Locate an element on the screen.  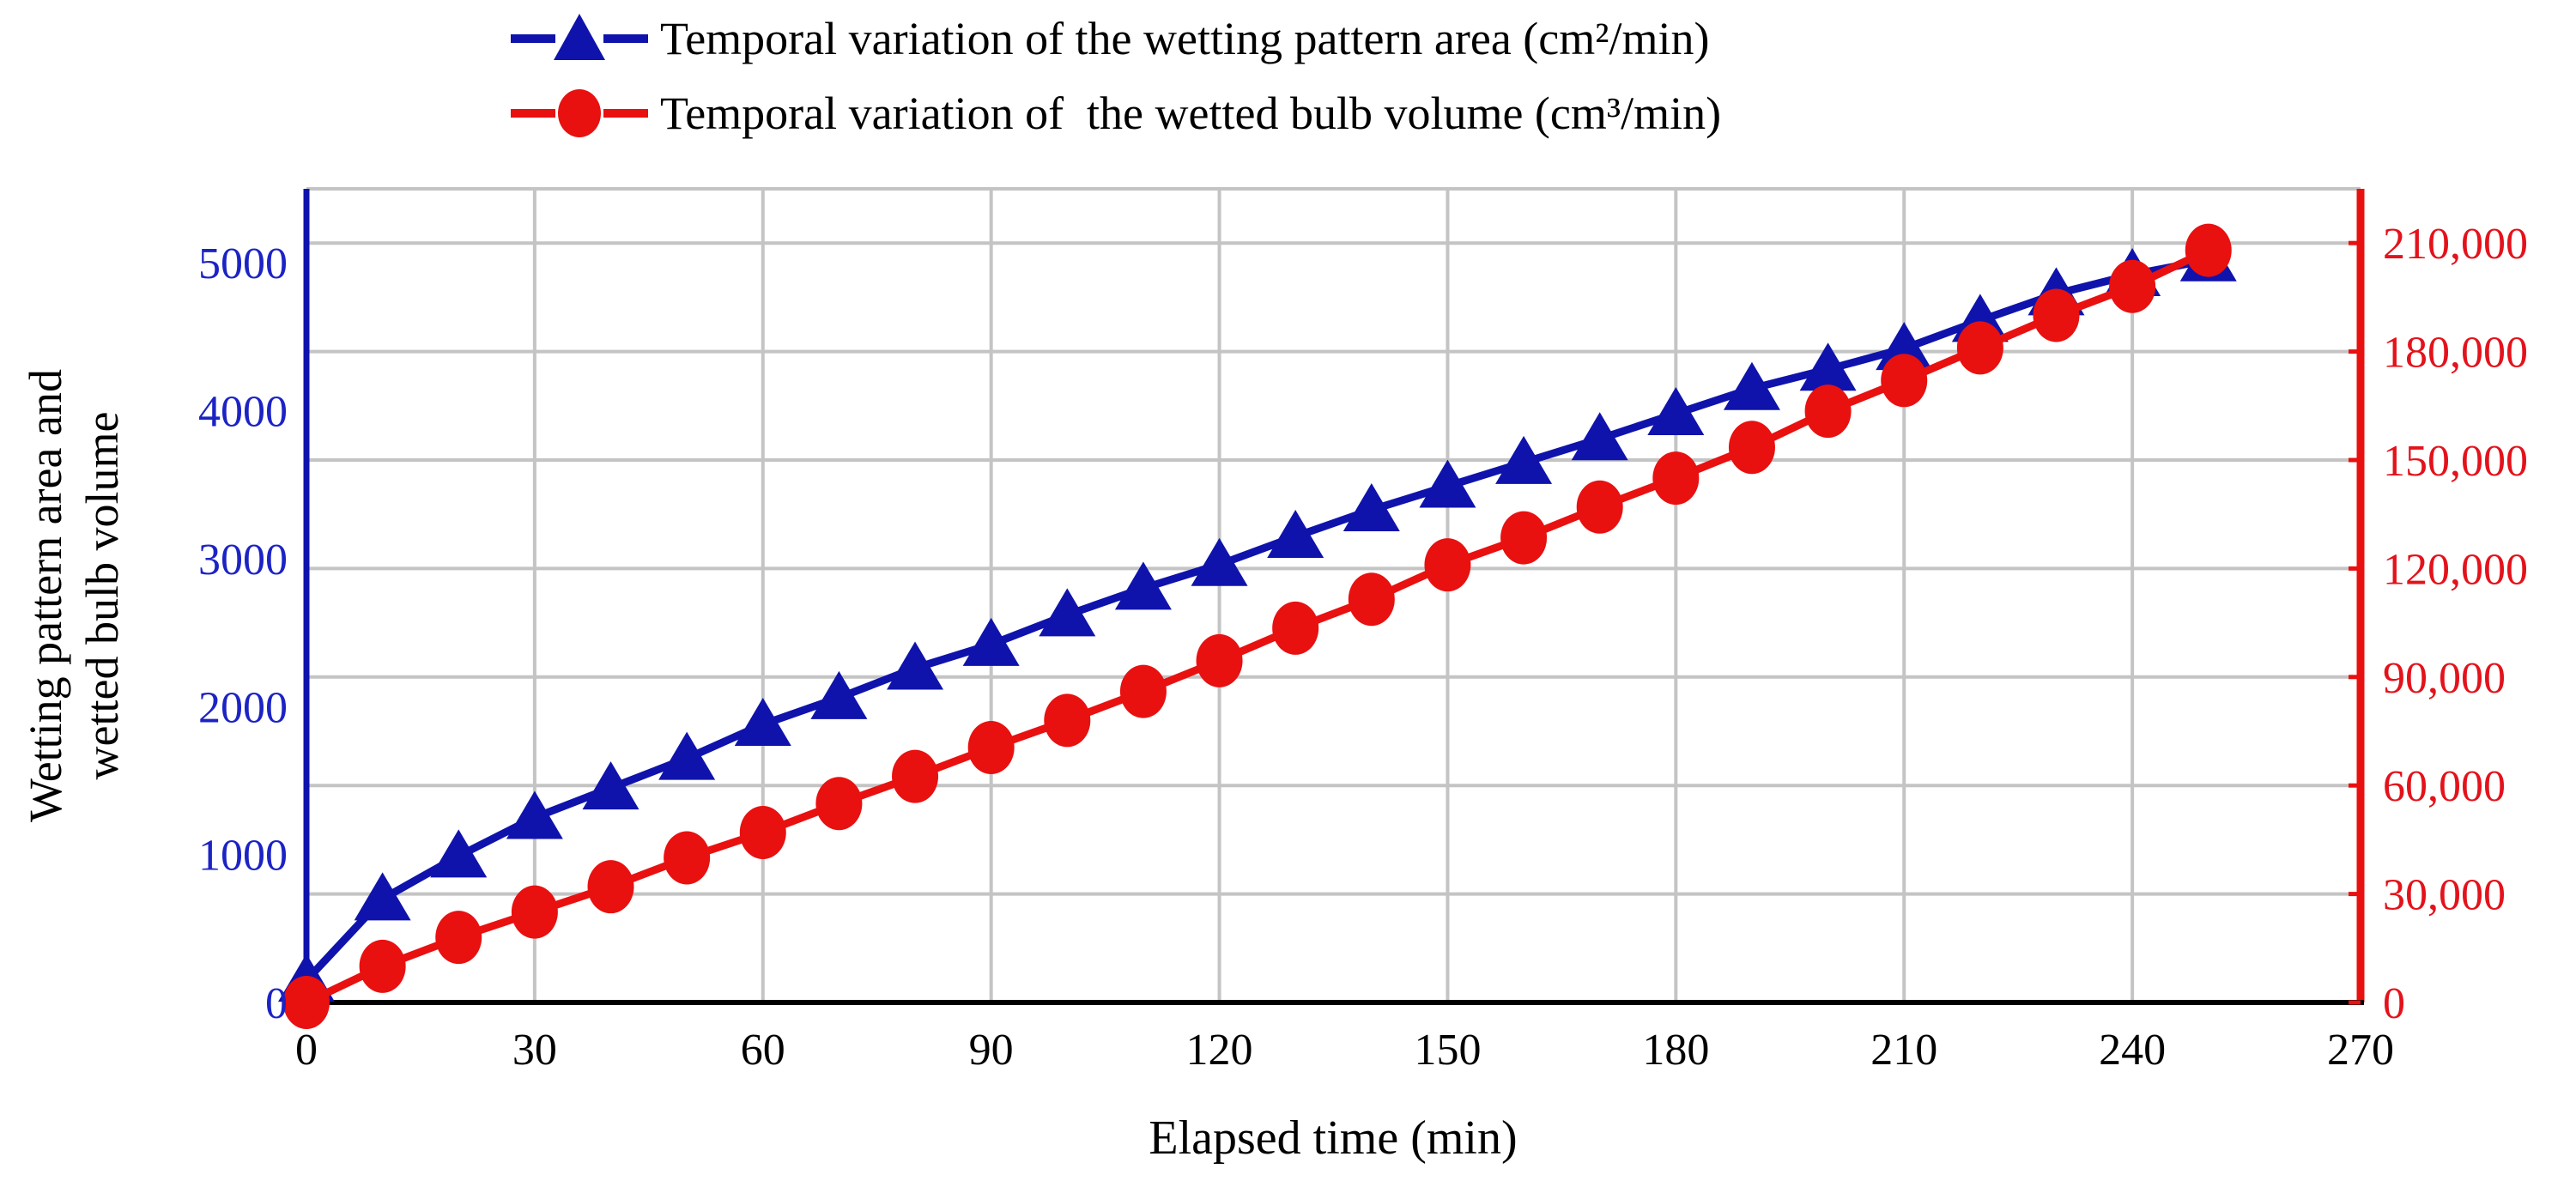
right-axis-tick-label: 30,000 is located at coordinates (2444, 895).